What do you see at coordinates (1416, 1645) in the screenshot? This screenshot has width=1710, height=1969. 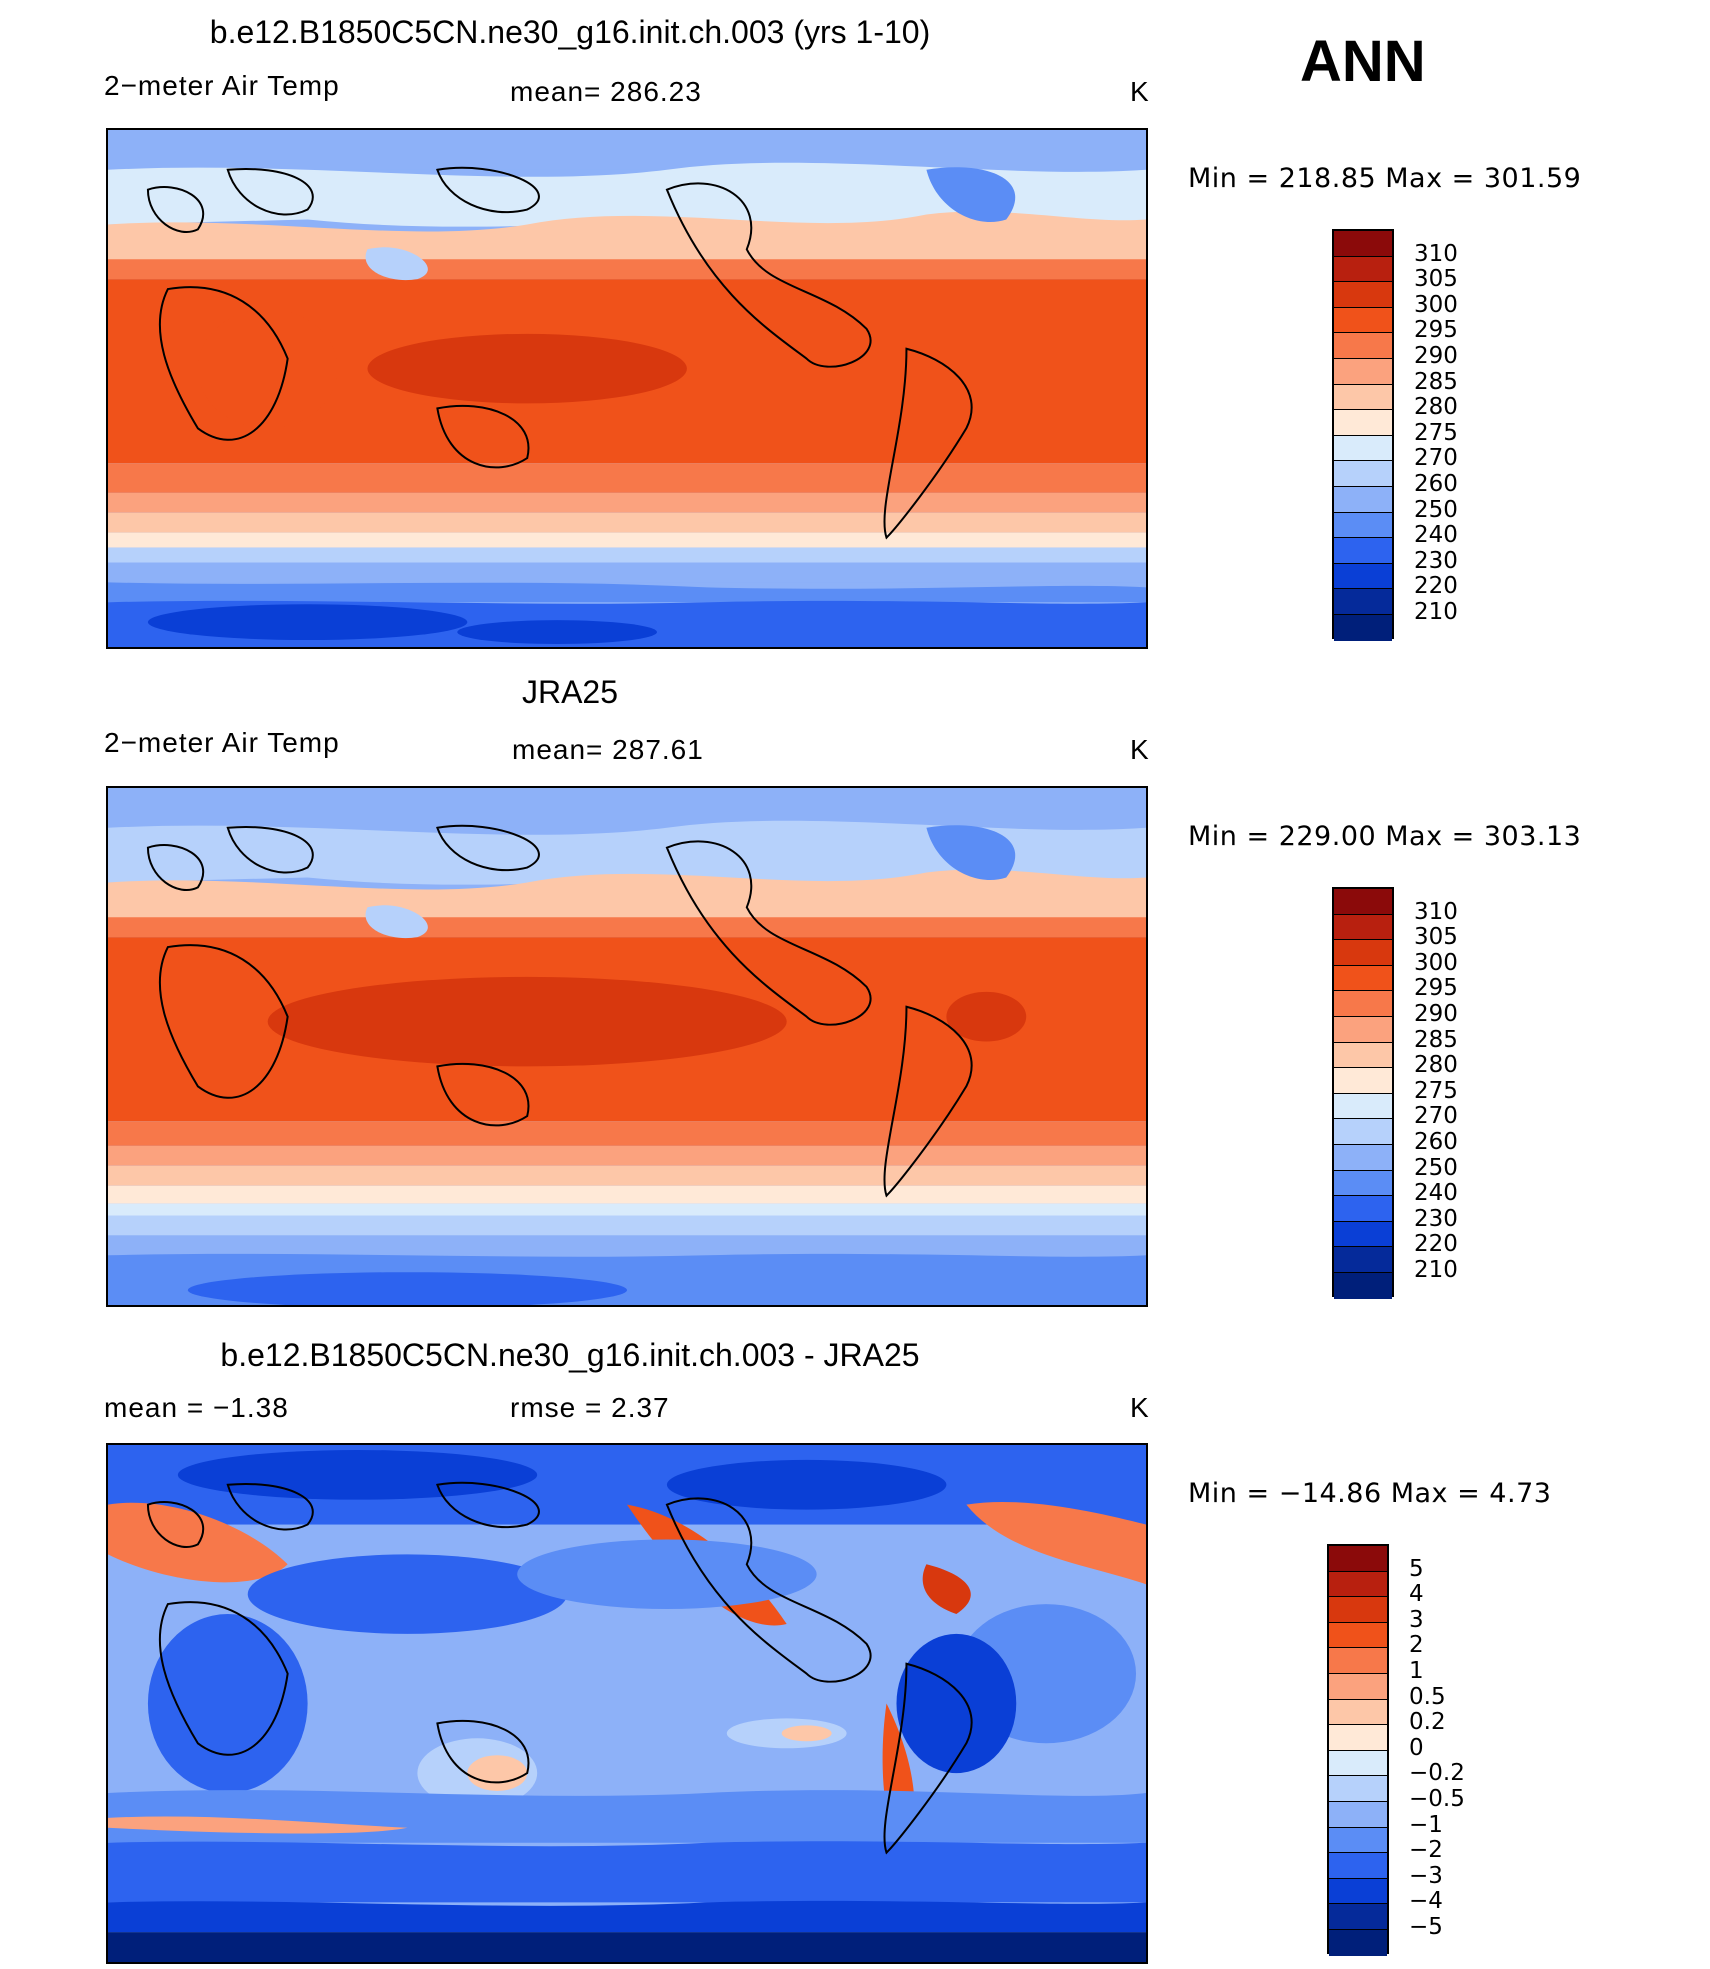 I see `colorbar-level-label: 2` at bounding box center [1416, 1645].